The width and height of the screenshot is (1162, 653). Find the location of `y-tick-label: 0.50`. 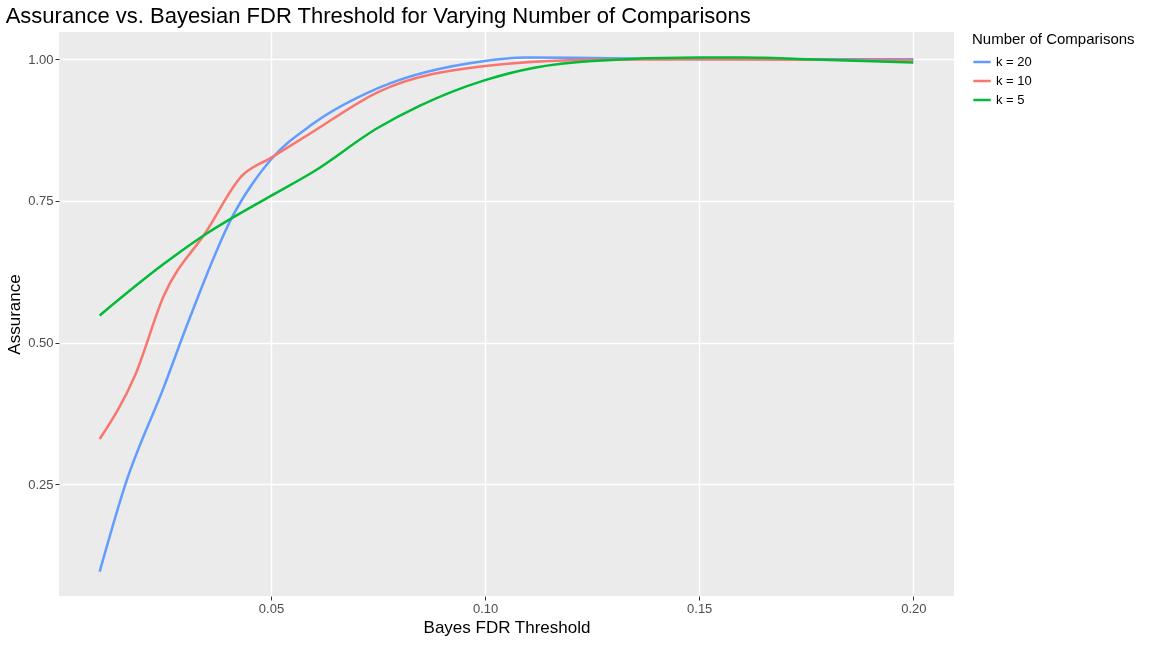

y-tick-label: 0.50 is located at coordinates (41, 343).